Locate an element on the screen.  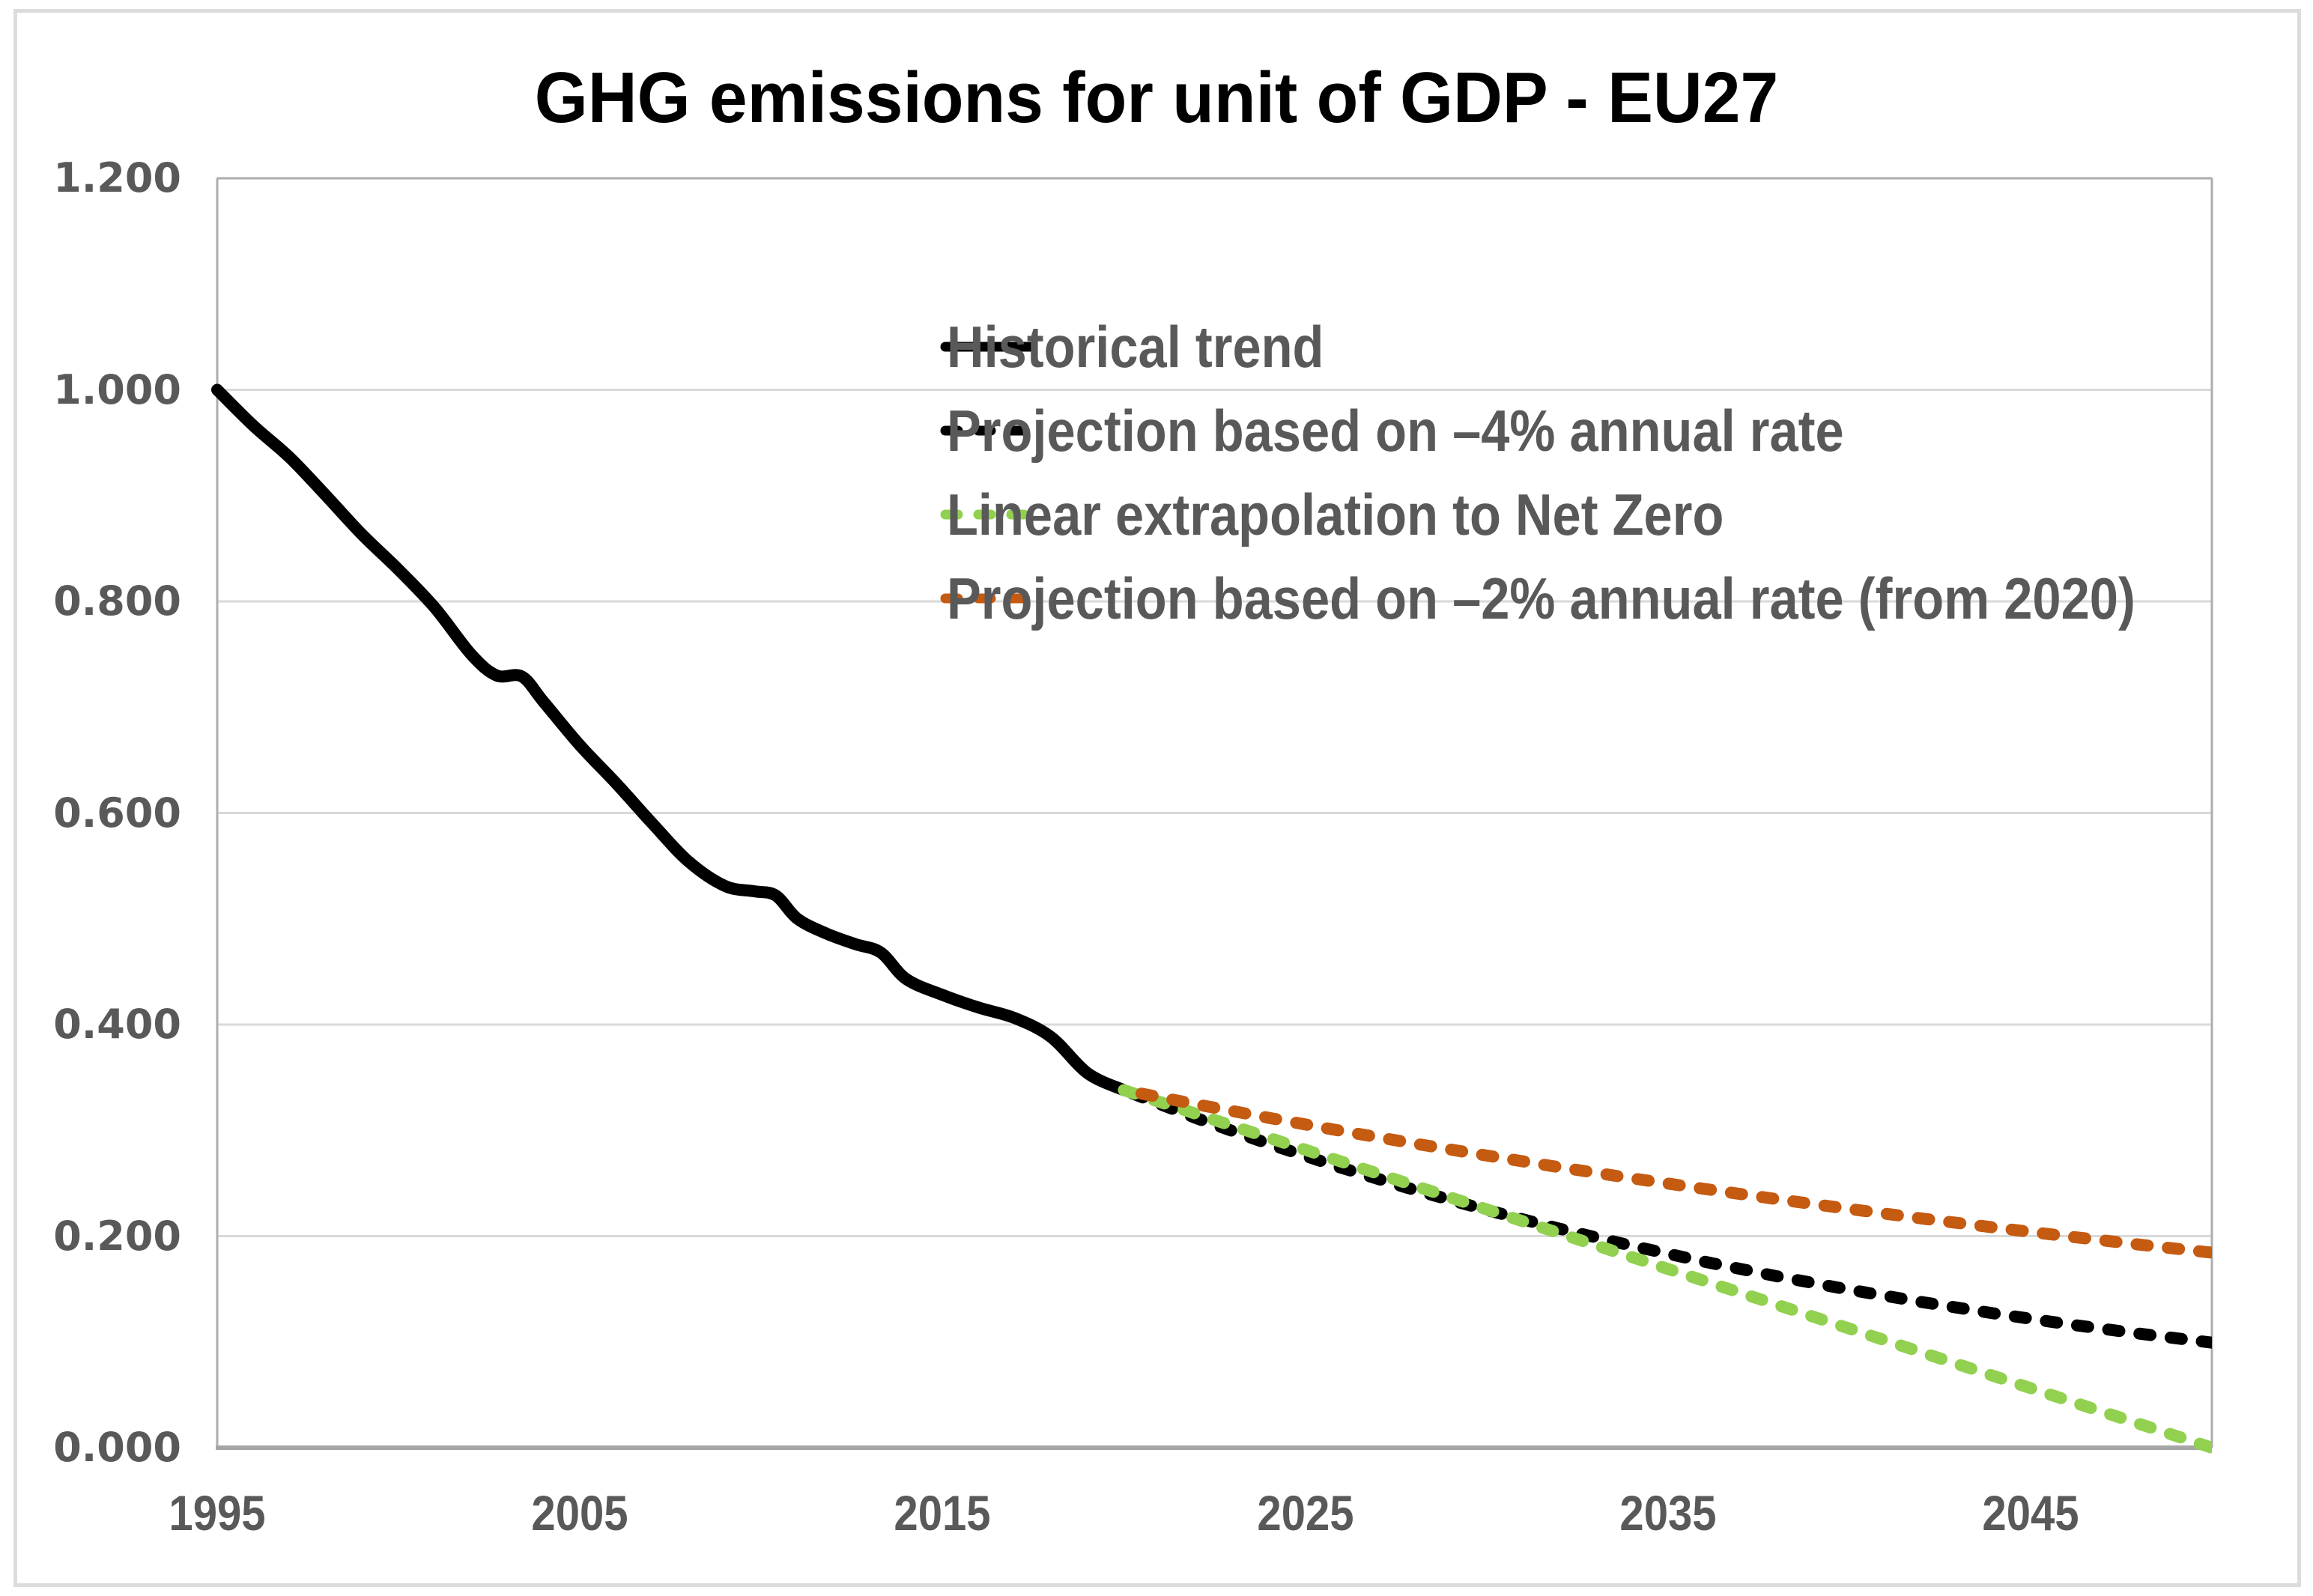
legend-item-label: Historical trend is located at coordinates (1135, 346).